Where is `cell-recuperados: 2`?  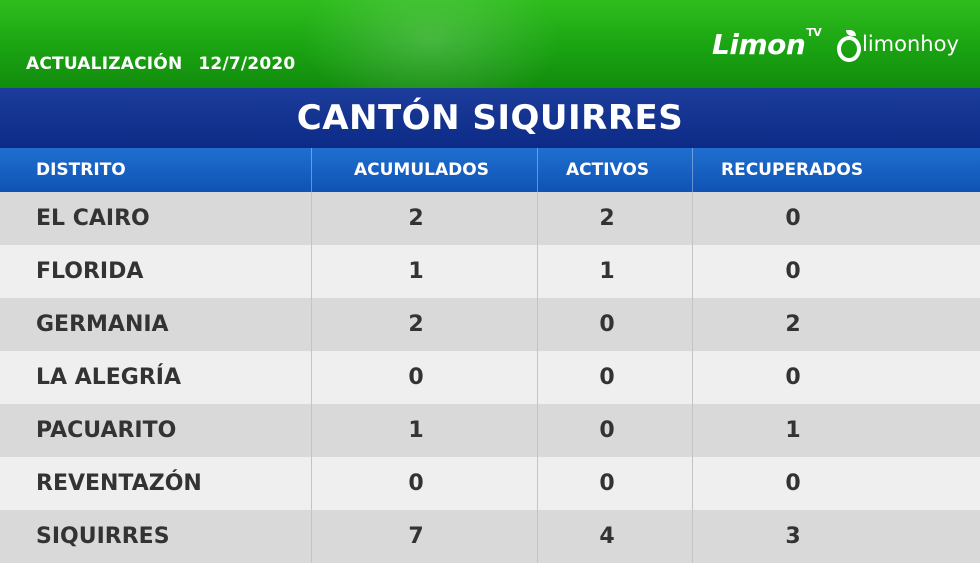
cell-recuperados: 2 is located at coordinates (793, 324).